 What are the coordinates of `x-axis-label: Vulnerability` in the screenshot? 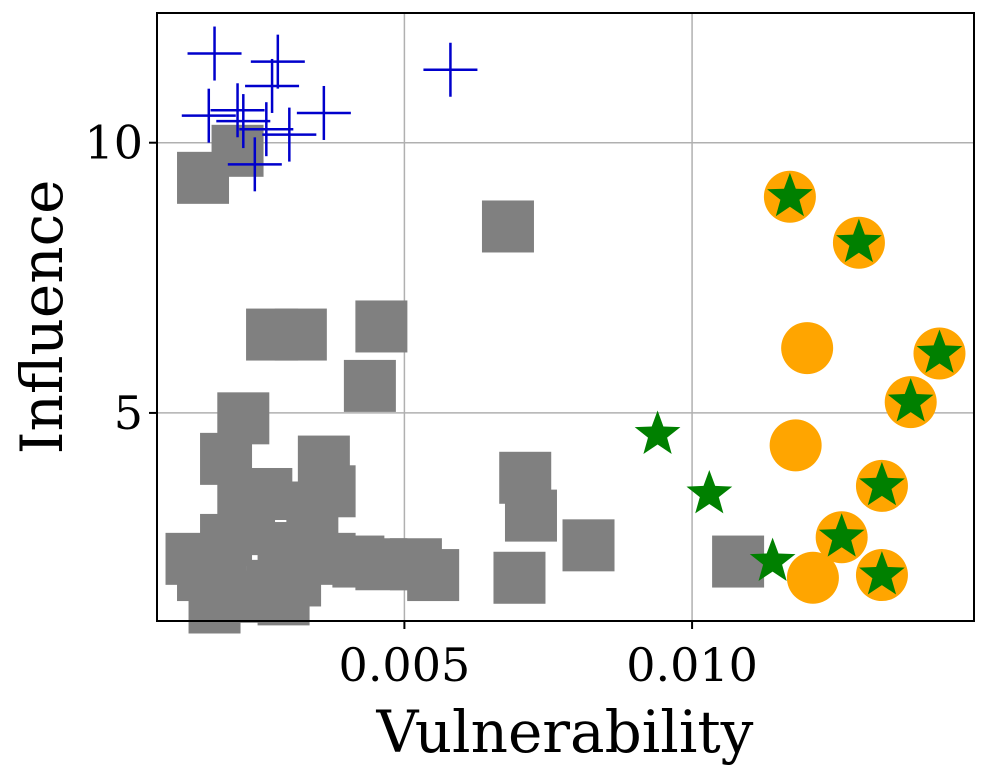 It's located at (565, 732).